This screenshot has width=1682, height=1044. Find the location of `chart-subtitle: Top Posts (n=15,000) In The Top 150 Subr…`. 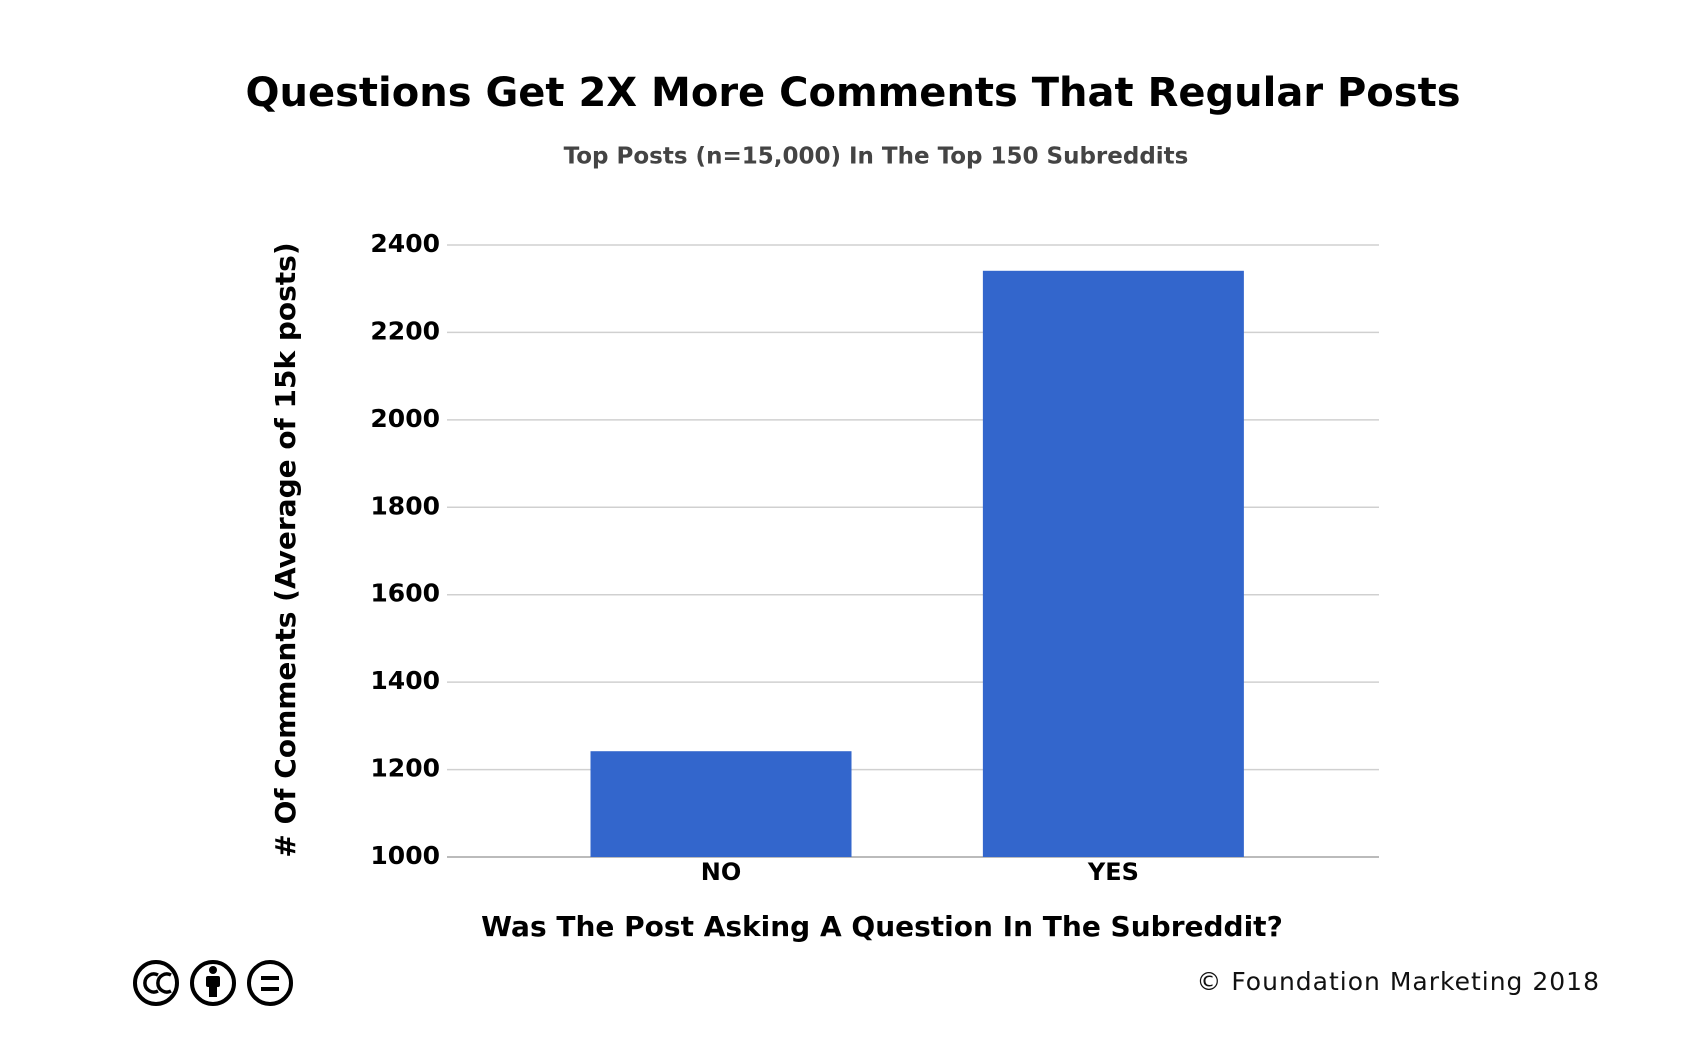

chart-subtitle: Top Posts (n=15,000) In The Top 150 Subr… is located at coordinates (876, 157).